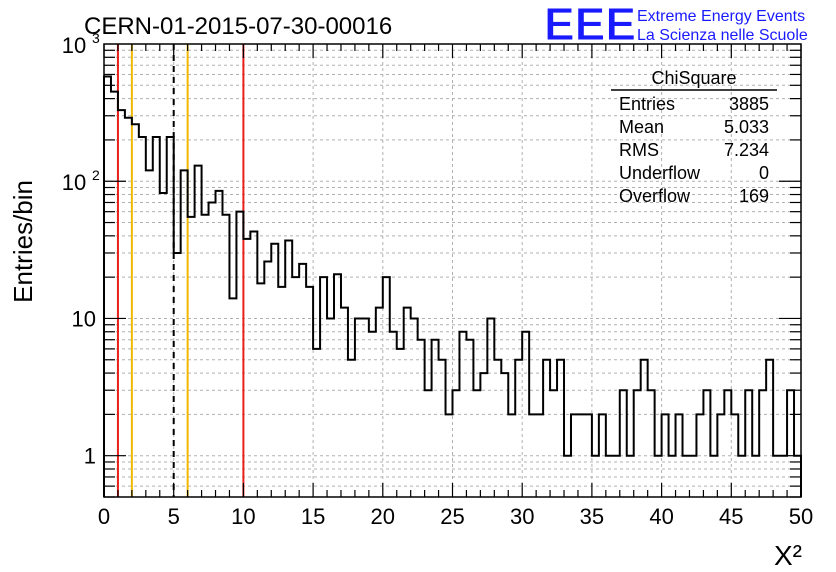 The width and height of the screenshot is (836, 572). Describe the element at coordinates (754, 196) in the screenshot. I see `stats-row-value: 169` at that location.